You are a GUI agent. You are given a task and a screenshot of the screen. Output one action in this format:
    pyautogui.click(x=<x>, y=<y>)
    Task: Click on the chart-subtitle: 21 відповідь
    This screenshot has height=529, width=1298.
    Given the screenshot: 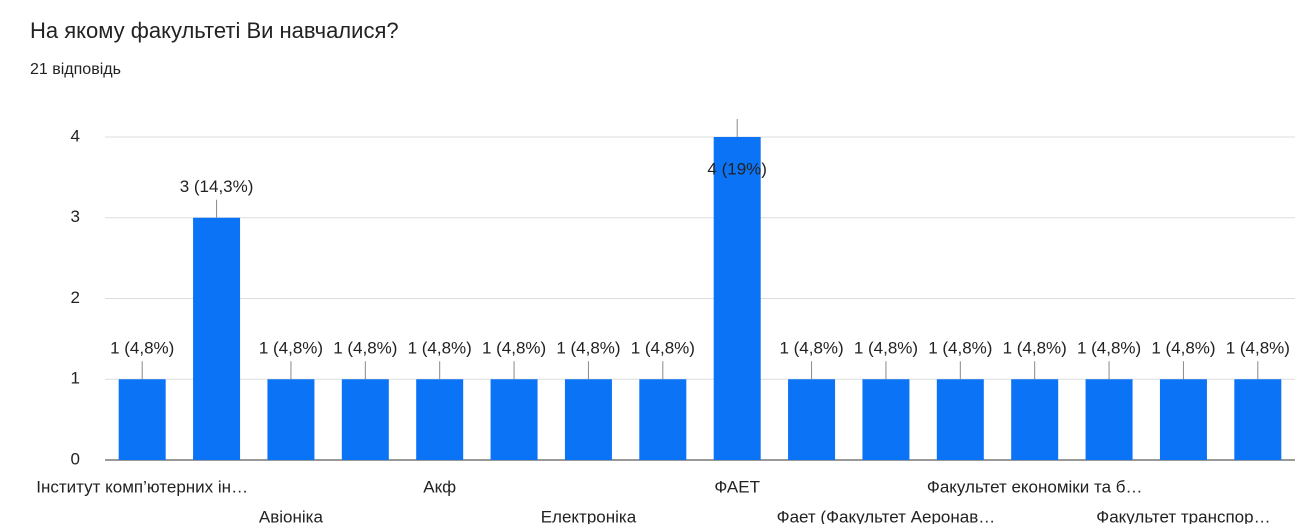 What is the action you would take?
    pyautogui.click(x=75, y=69)
    